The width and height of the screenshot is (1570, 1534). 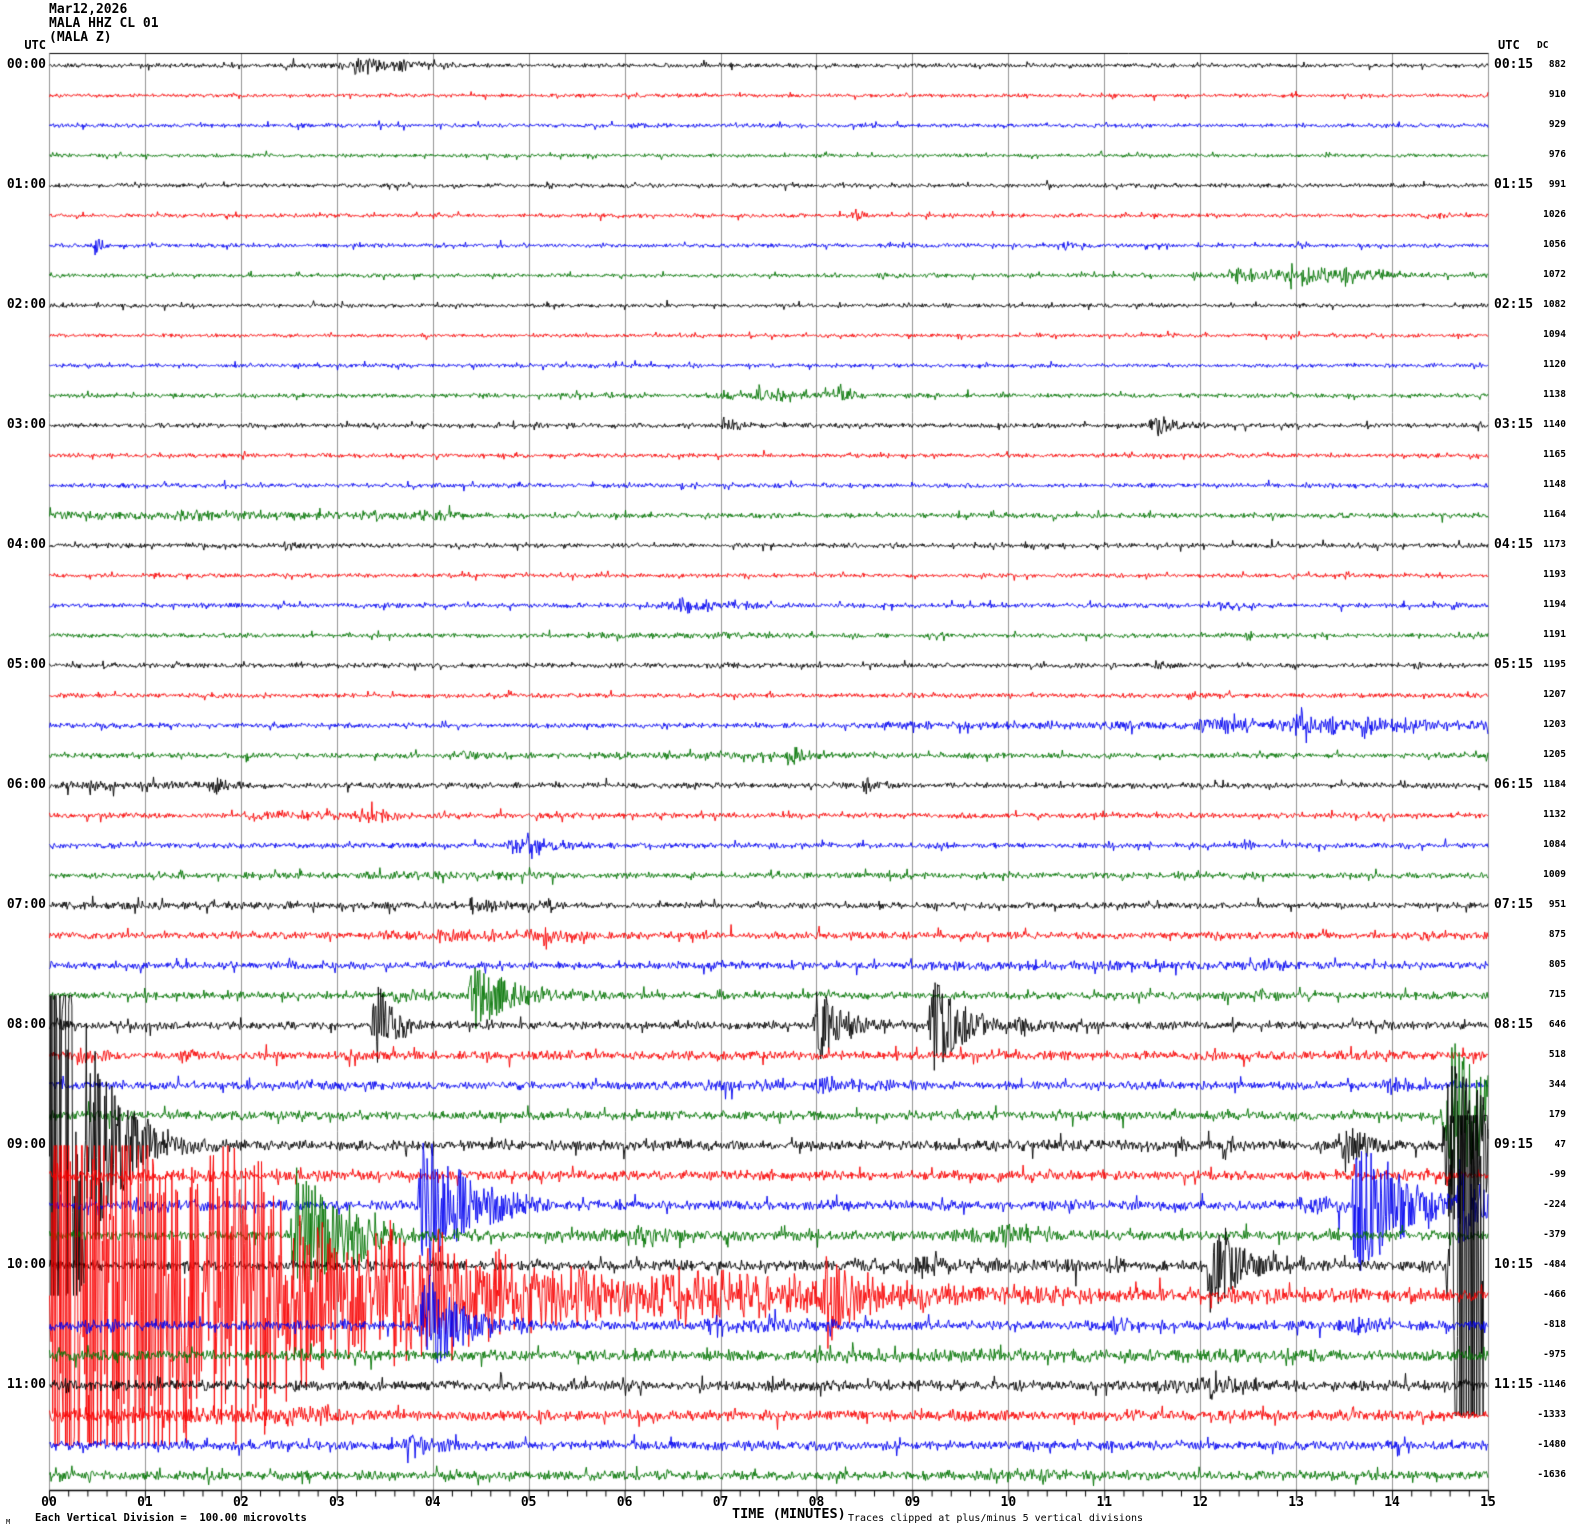 I want to click on dc-value: -484, so click(x=1554, y=1264).